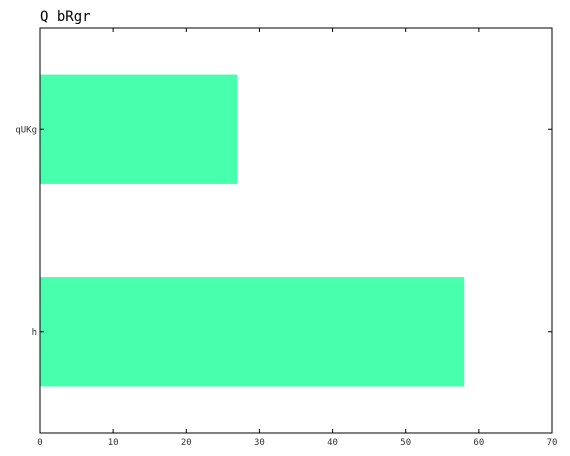  What do you see at coordinates (259, 443) in the screenshot?
I see `x-tick-label: 30` at bounding box center [259, 443].